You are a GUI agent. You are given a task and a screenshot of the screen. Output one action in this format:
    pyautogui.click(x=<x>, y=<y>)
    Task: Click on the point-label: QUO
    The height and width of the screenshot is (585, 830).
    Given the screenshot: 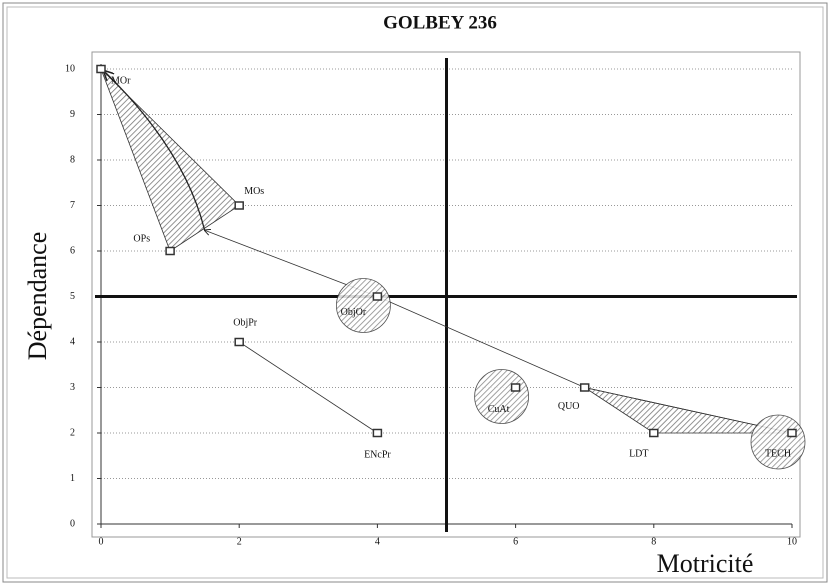 What is the action you would take?
    pyautogui.click(x=569, y=406)
    